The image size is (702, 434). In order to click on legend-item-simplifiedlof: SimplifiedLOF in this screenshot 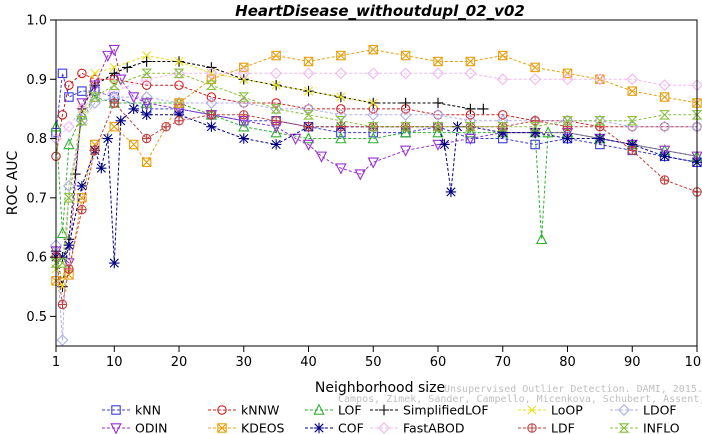, I will do `click(429, 410)`.